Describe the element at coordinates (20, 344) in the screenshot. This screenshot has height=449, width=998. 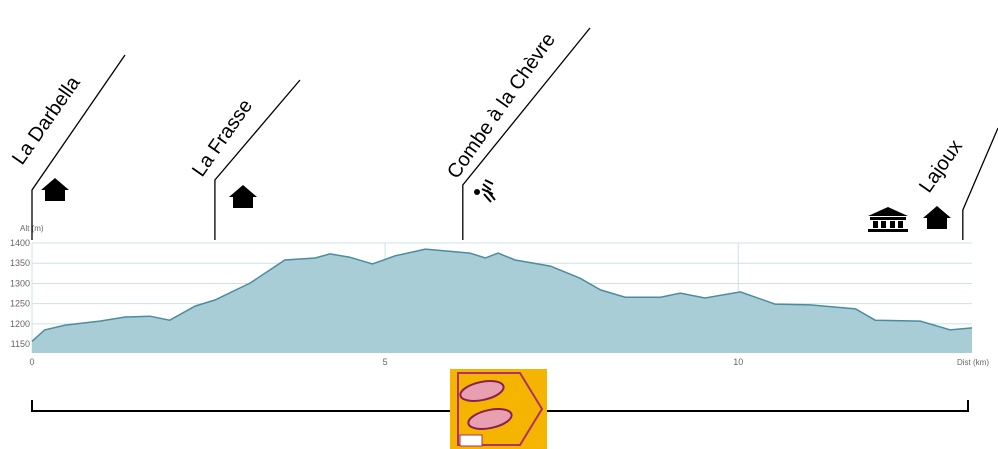
I see `y-tick-label: 1150` at that location.